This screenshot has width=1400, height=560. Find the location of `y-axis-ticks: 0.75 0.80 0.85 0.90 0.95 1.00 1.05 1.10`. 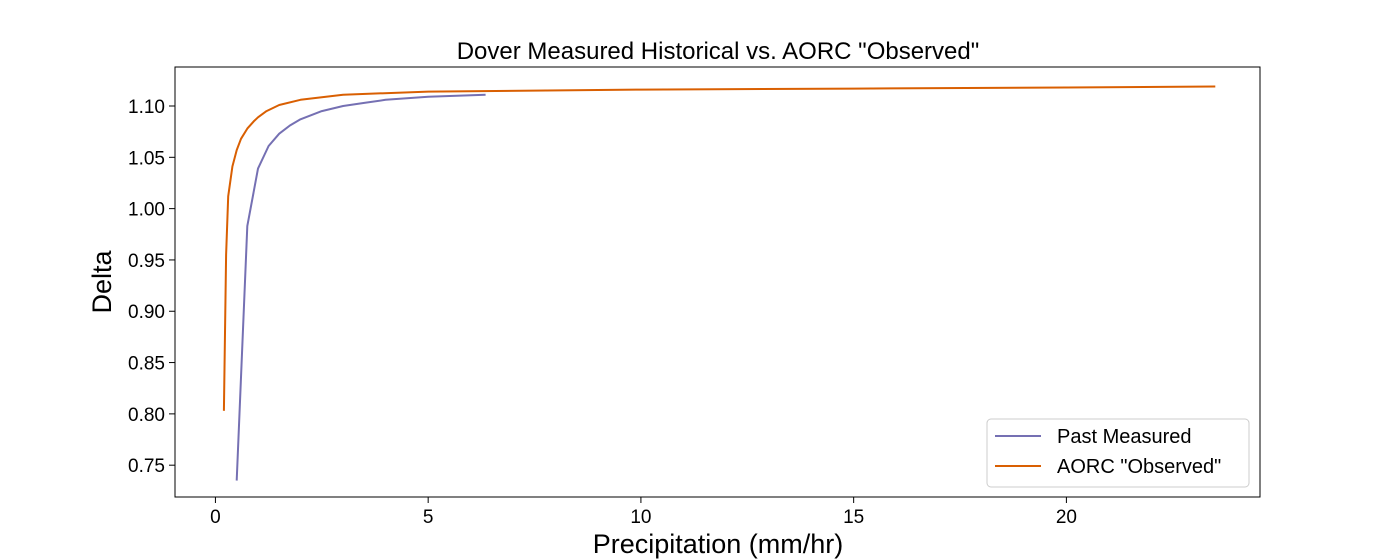

y-axis-ticks: 0.75 0.80 0.85 0.90 0.95 1.00 1.05 1.10 is located at coordinates (151, 287).